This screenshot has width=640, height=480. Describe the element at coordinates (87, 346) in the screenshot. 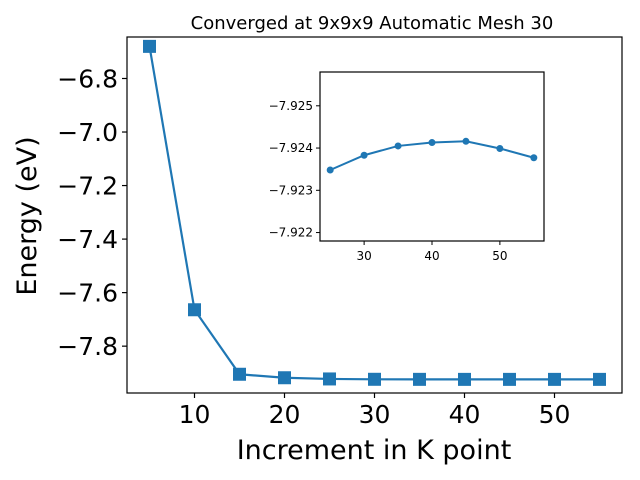

I see `y-tick-label: −7.8` at that location.